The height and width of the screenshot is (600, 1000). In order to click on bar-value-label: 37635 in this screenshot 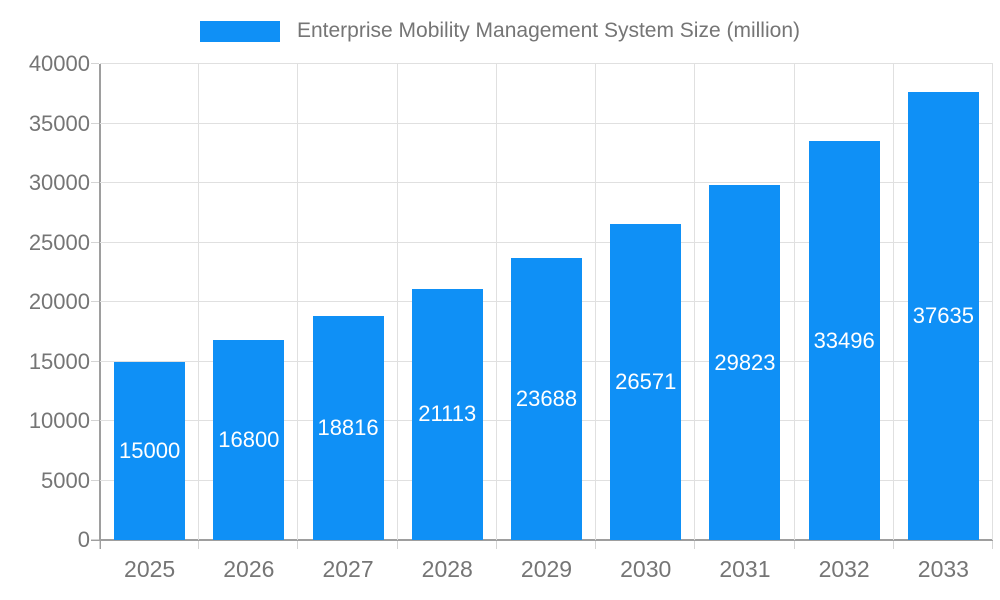, I will do `click(943, 316)`.